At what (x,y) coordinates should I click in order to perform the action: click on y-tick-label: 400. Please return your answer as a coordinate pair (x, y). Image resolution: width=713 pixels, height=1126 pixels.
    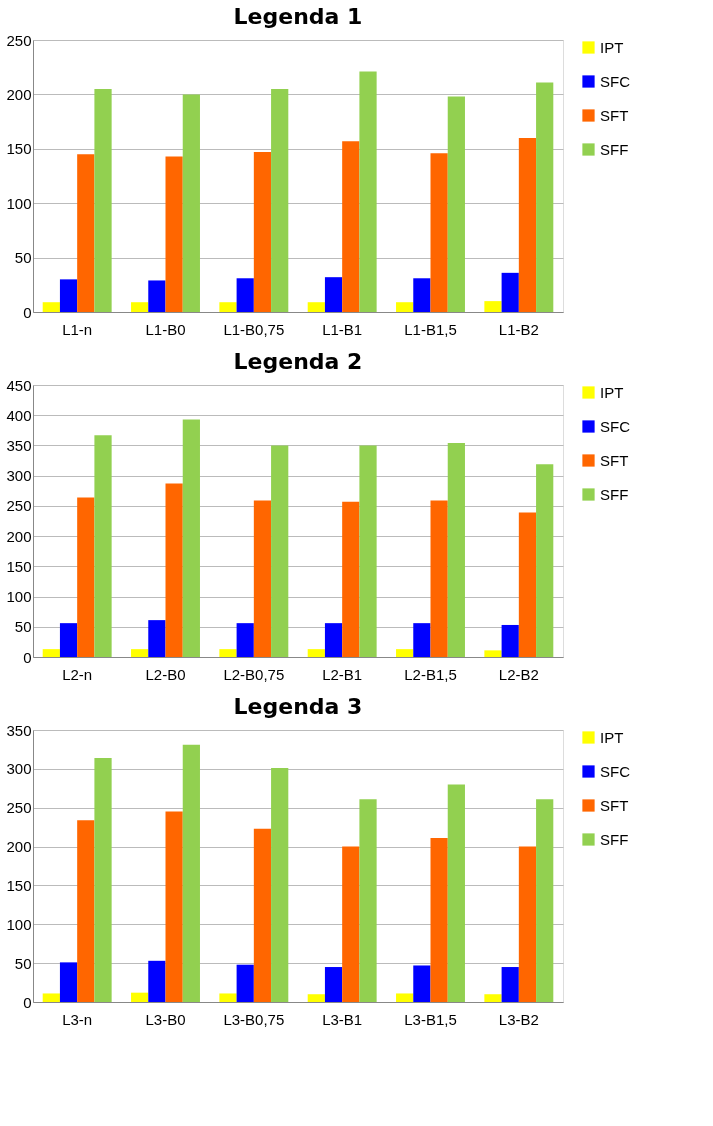
    Looking at the image, I should click on (19, 415).